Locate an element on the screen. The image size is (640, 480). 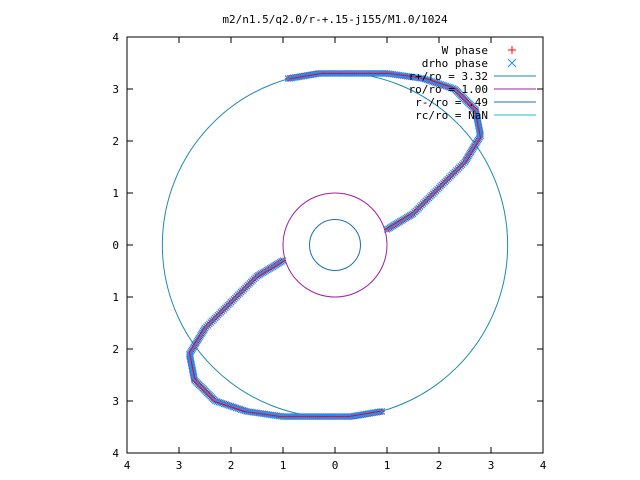
x-tick-label: 0 is located at coordinates (335, 465).